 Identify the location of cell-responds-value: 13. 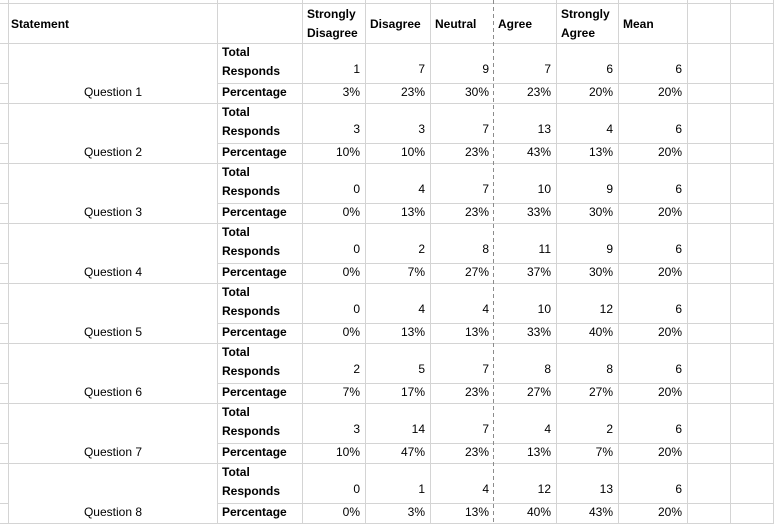
(588, 484).